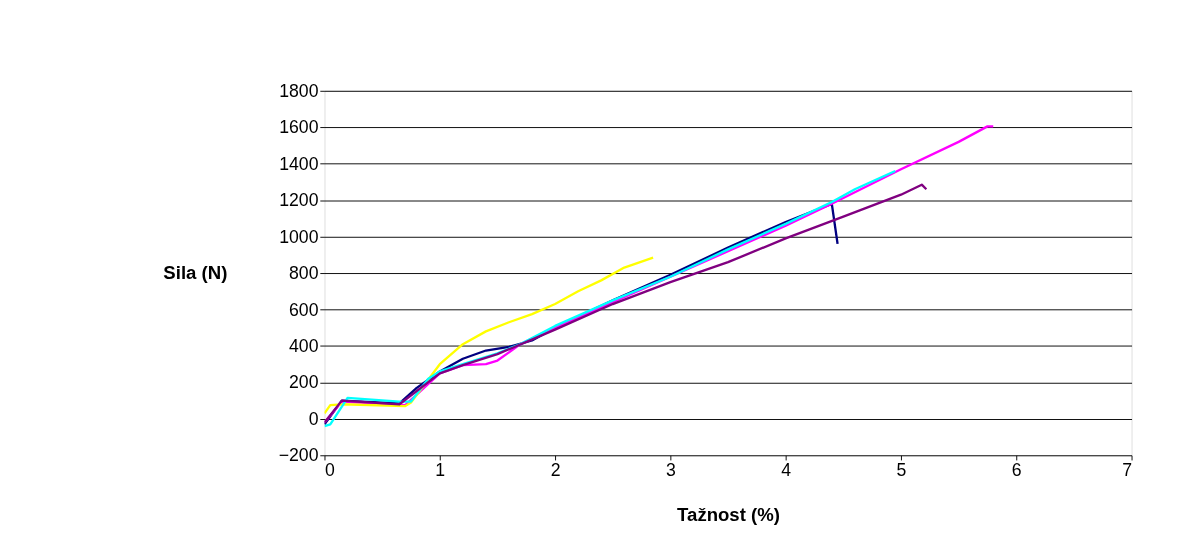 This screenshot has width=1179, height=550. Describe the element at coordinates (195, 273) in the screenshot. I see `y-axis-title: Sila (N)` at that location.